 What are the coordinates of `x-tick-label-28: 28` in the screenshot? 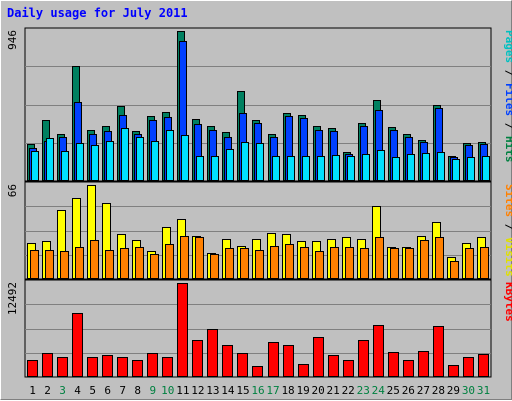 It's located at (438, 390).